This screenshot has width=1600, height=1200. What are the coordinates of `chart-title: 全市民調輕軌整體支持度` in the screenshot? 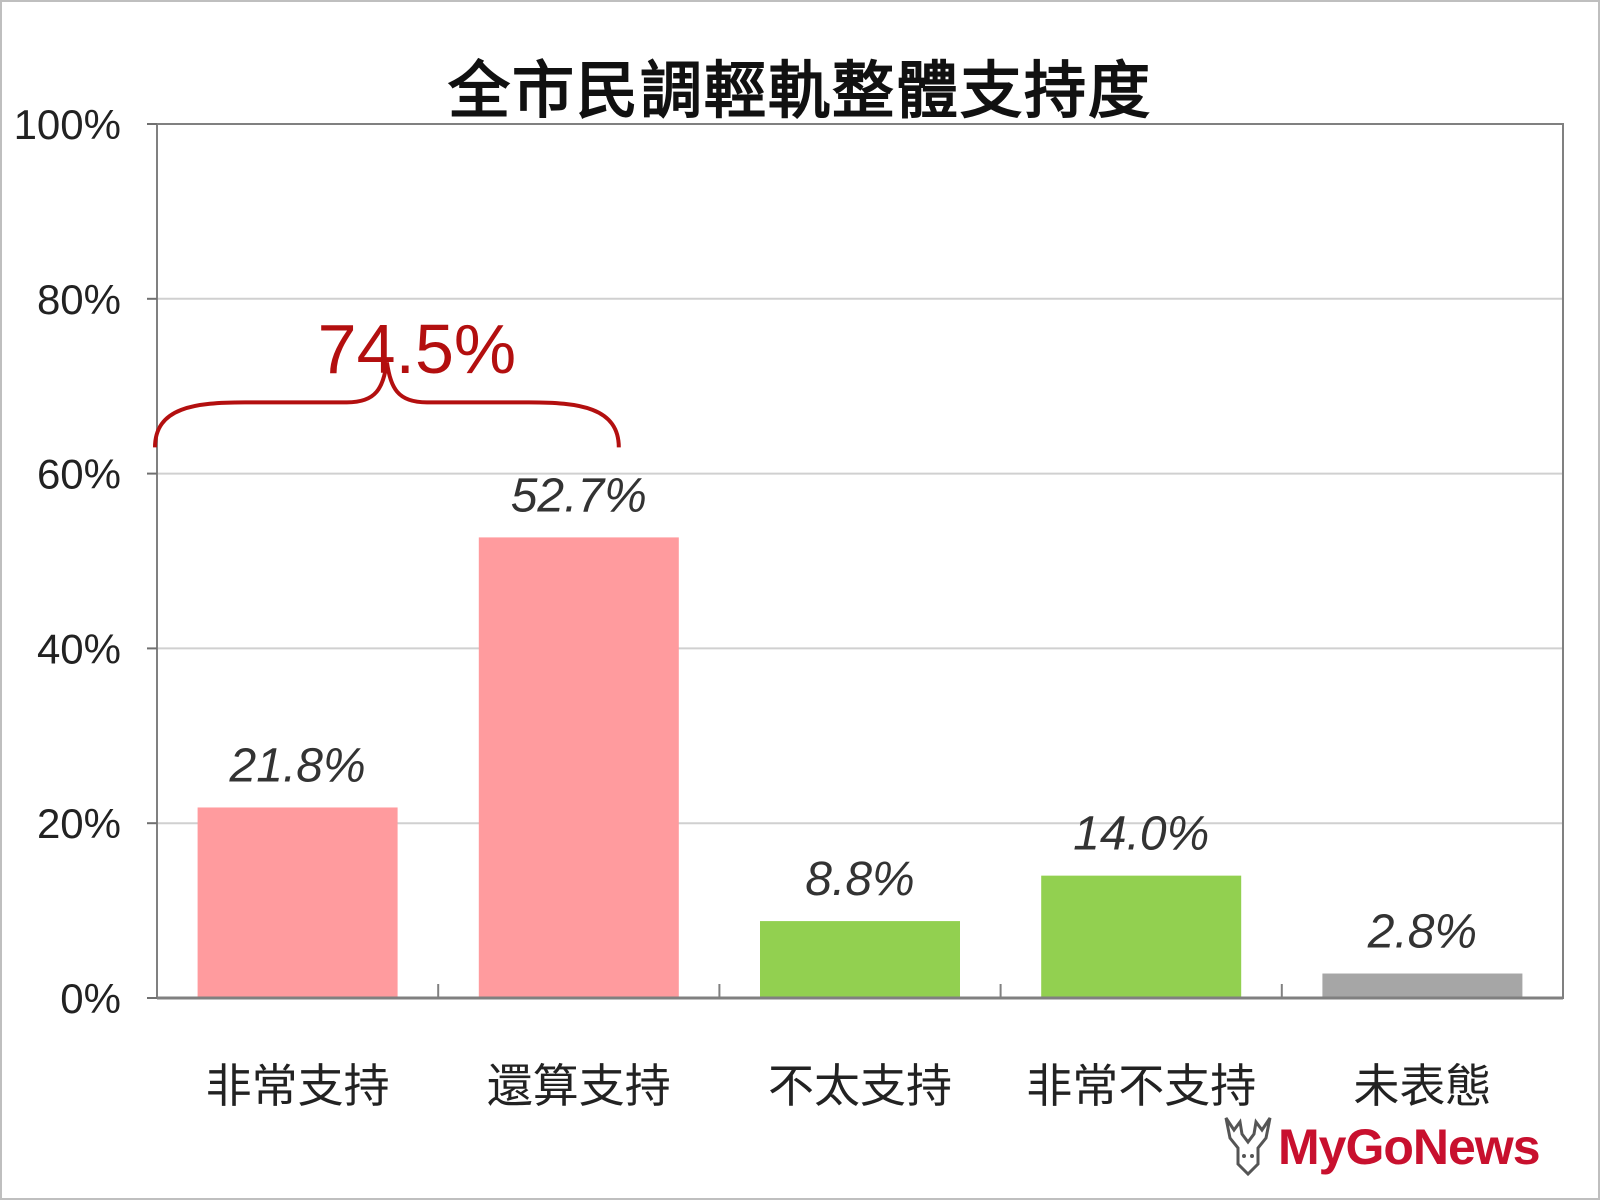 It's located at (799, 90).